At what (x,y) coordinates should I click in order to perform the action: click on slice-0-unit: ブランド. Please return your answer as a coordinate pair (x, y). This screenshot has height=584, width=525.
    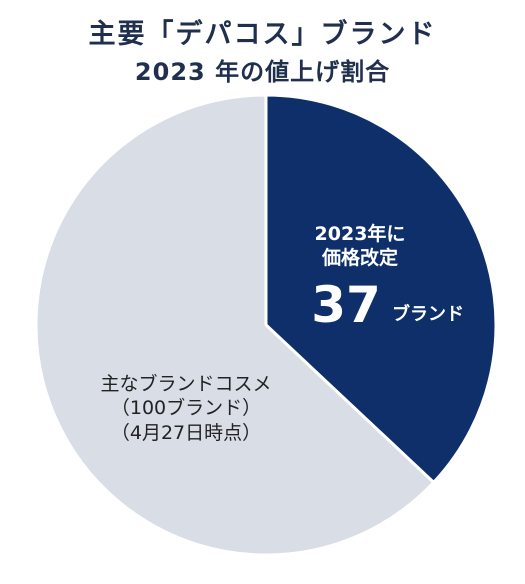
    Looking at the image, I should click on (428, 314).